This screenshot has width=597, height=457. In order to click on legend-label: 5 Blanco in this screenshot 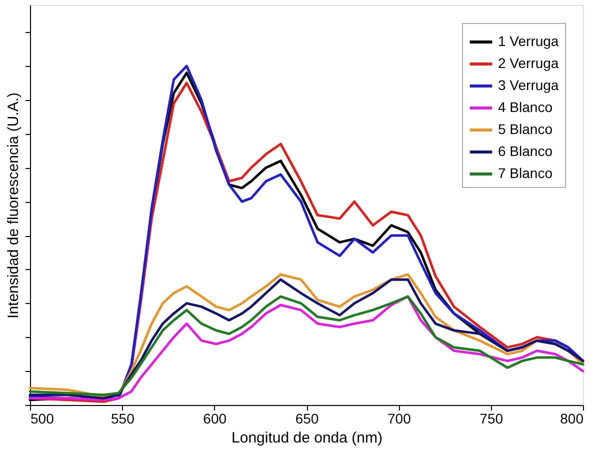, I will do `click(525, 129)`.